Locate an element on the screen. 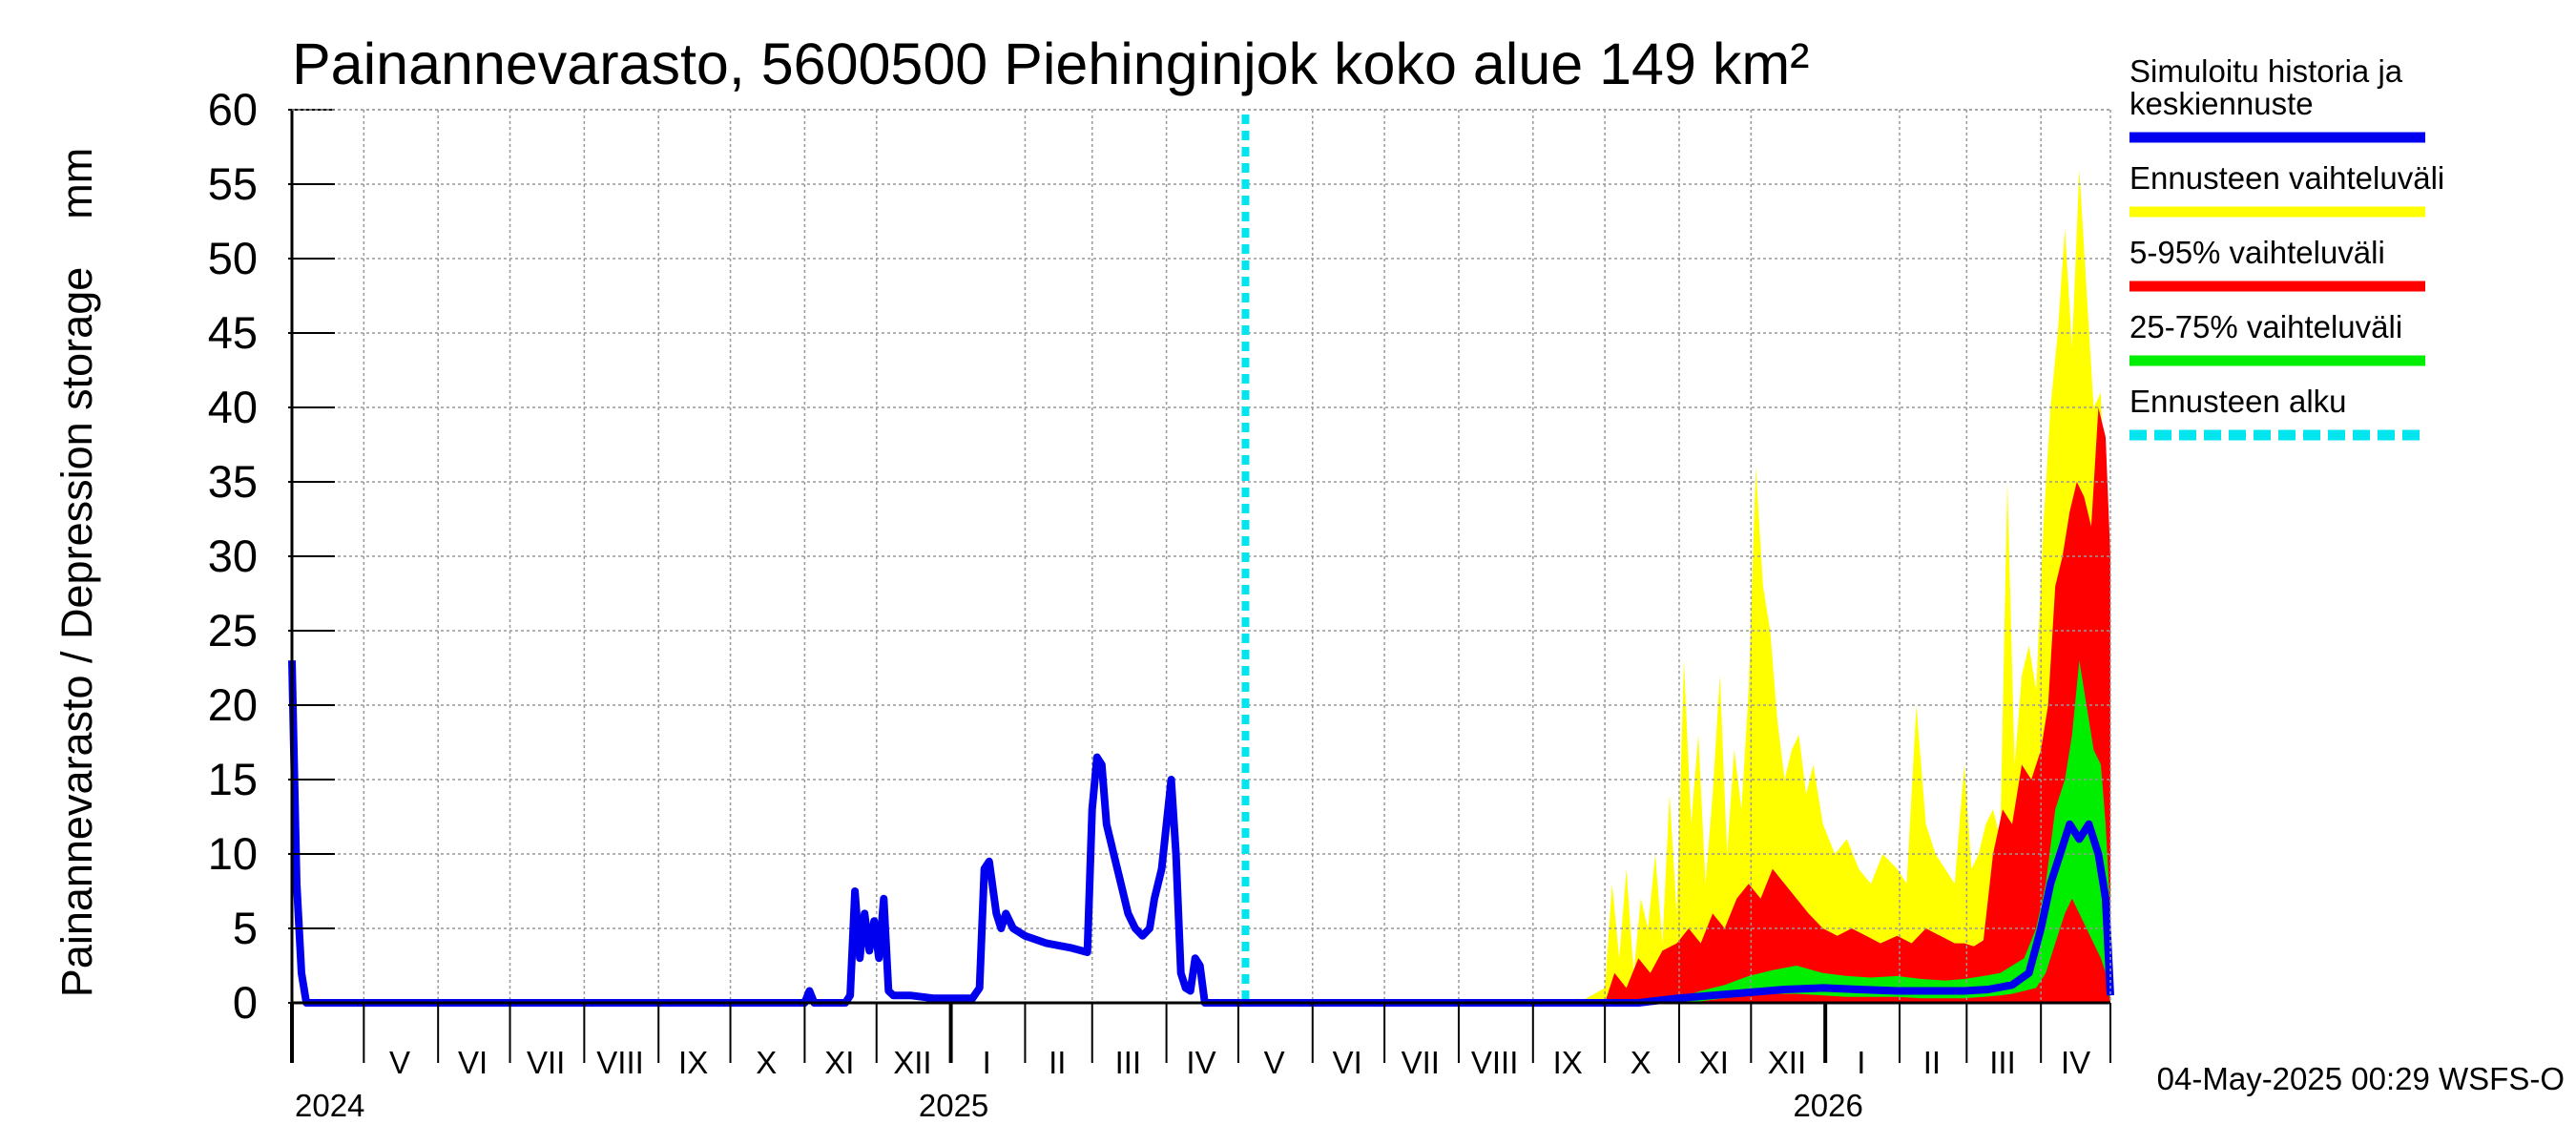 This screenshot has width=2576, height=1145. y-tick-label: 10 is located at coordinates (233, 853).